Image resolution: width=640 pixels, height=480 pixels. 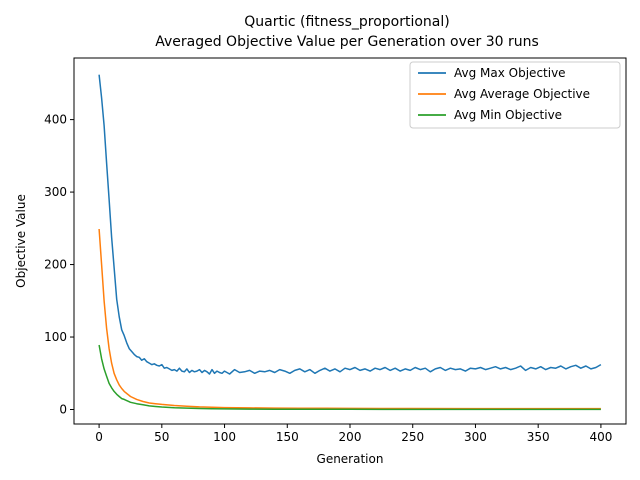 What do you see at coordinates (538, 437) in the screenshot?
I see `x-tick-label: 350` at bounding box center [538, 437].